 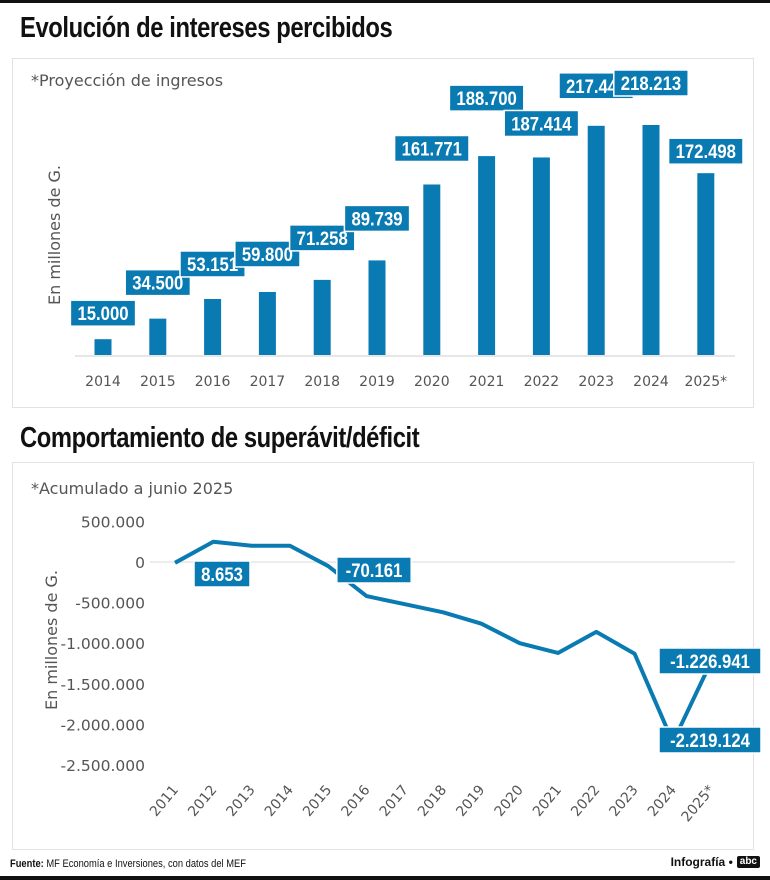 What do you see at coordinates (322, 382) in the screenshot?
I see `x-tick-label: 2018` at bounding box center [322, 382].